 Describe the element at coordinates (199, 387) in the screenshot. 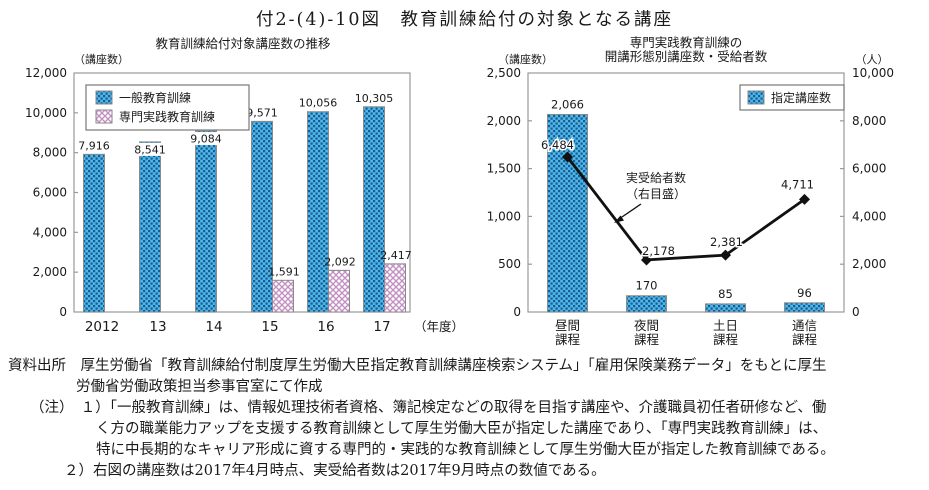

I see `source-line-2: 労働省労働政策担当参事官室にて作成` at that location.